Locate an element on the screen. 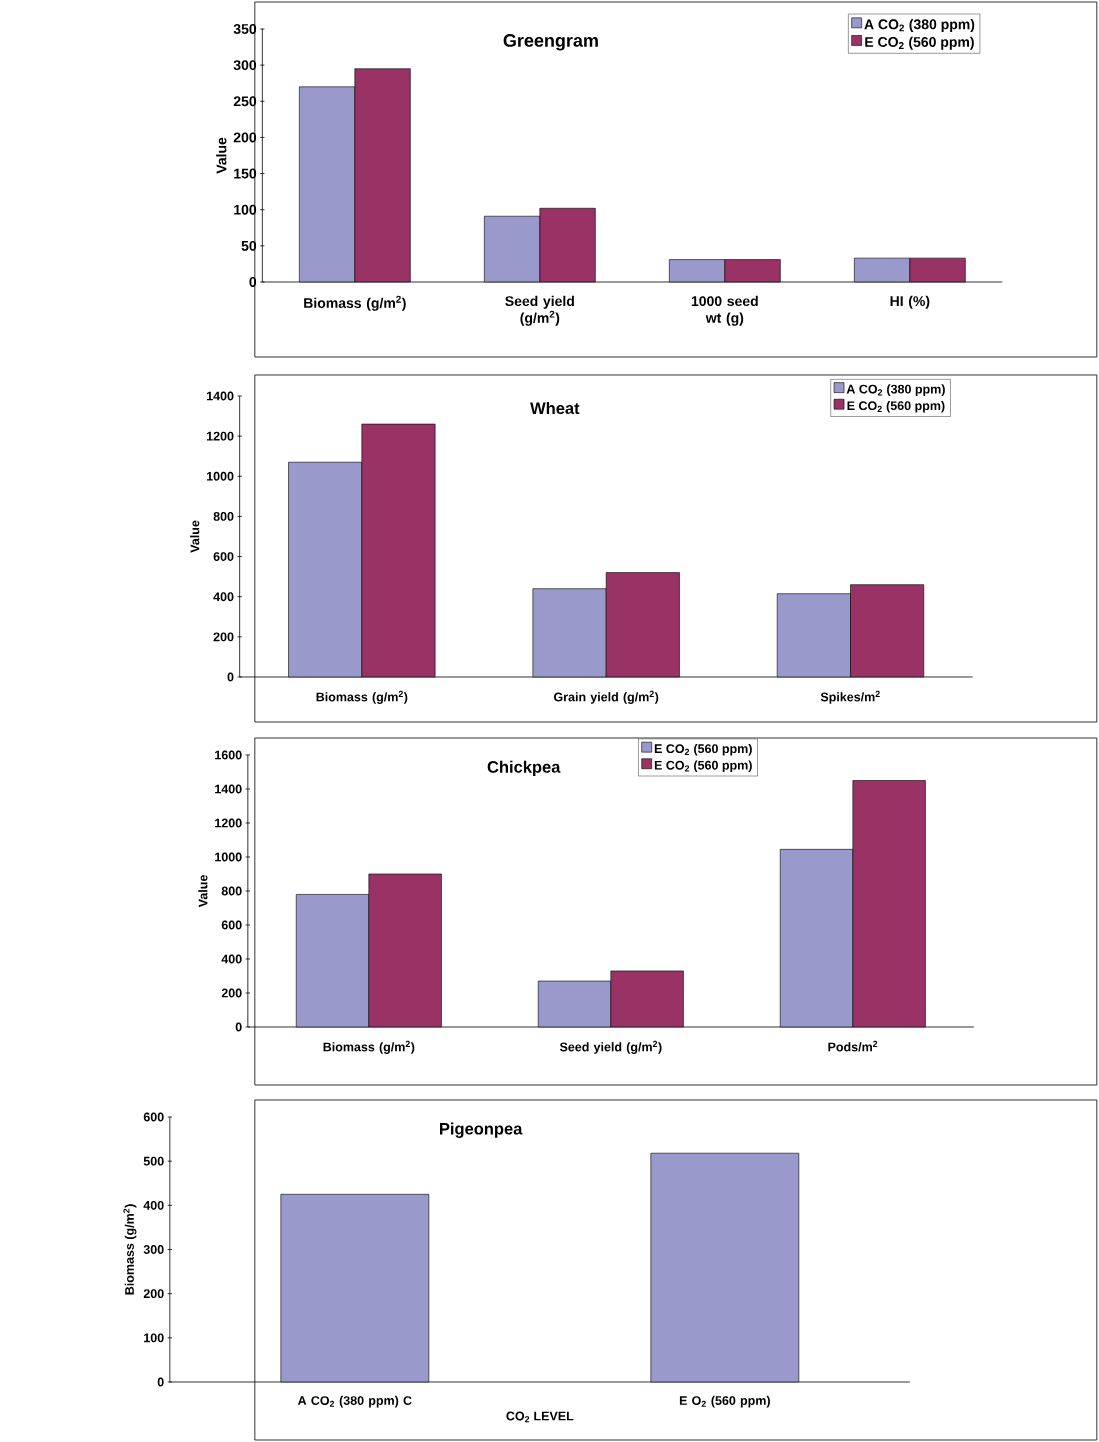 The image size is (1099, 1442). y-tick-label: 500 is located at coordinates (153, 1161).